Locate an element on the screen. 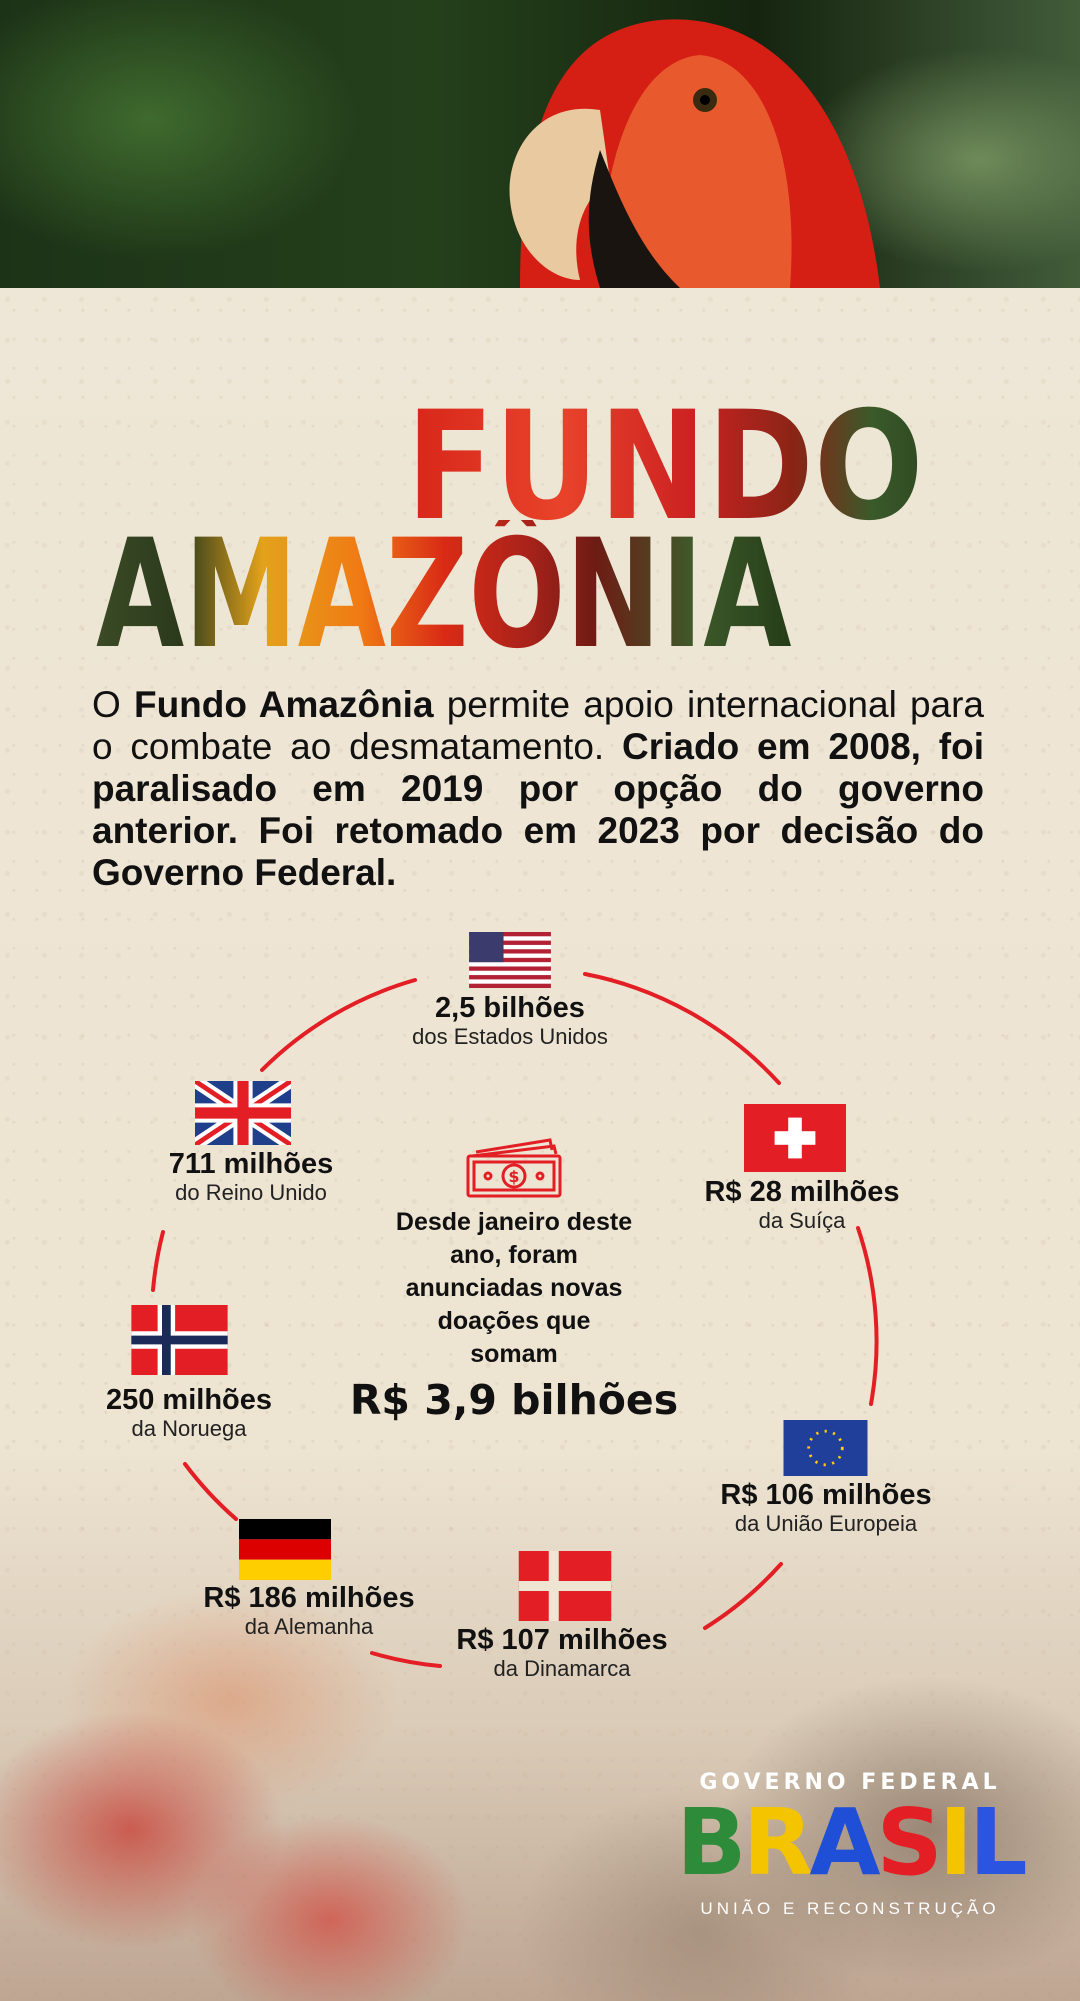 This screenshot has width=1080, height=2001. donation-amount: R$ 186 milhões is located at coordinates (309, 1598).